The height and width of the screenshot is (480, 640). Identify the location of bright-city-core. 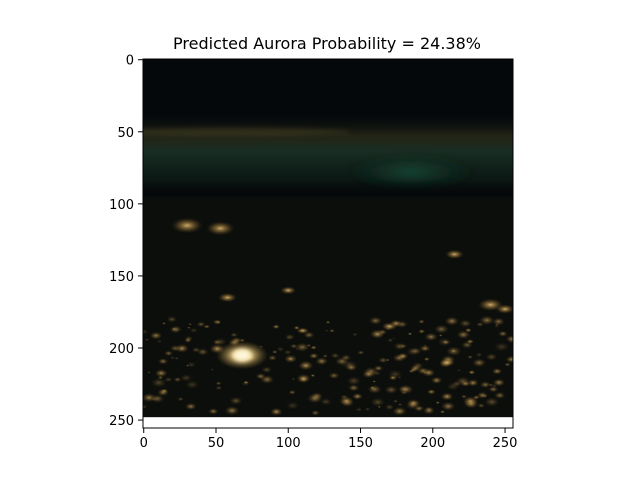
(242, 355).